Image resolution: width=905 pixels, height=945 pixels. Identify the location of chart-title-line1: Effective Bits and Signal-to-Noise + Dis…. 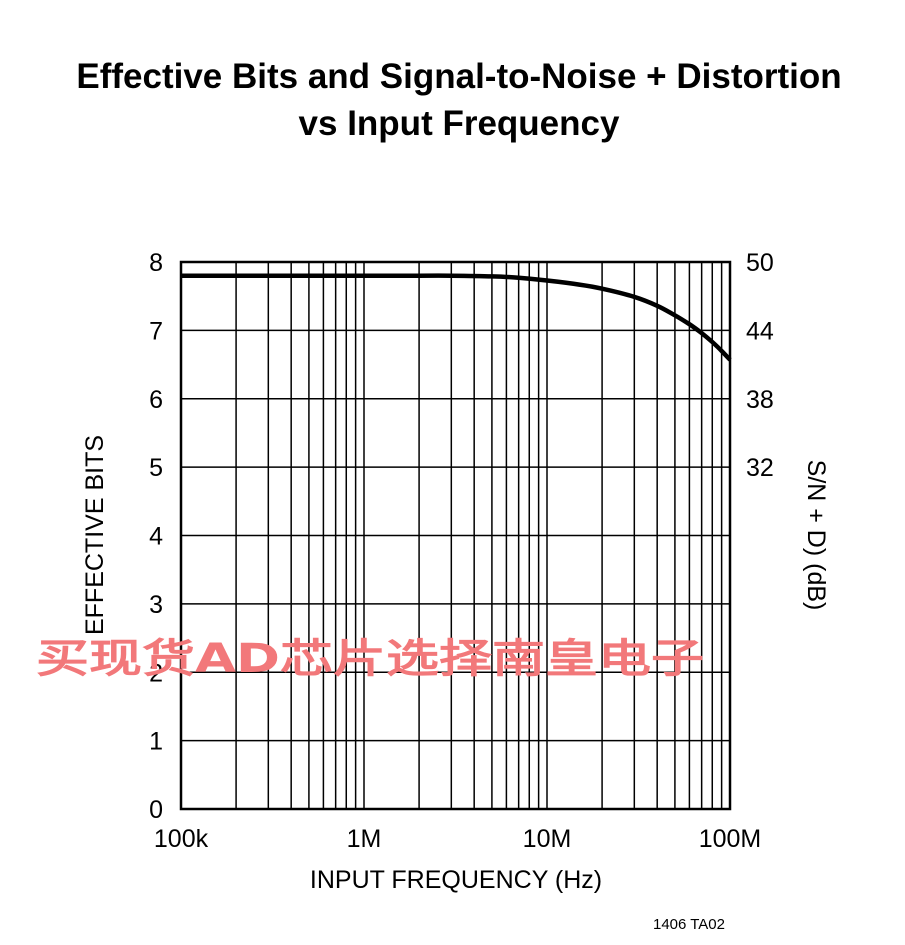
(458, 76).